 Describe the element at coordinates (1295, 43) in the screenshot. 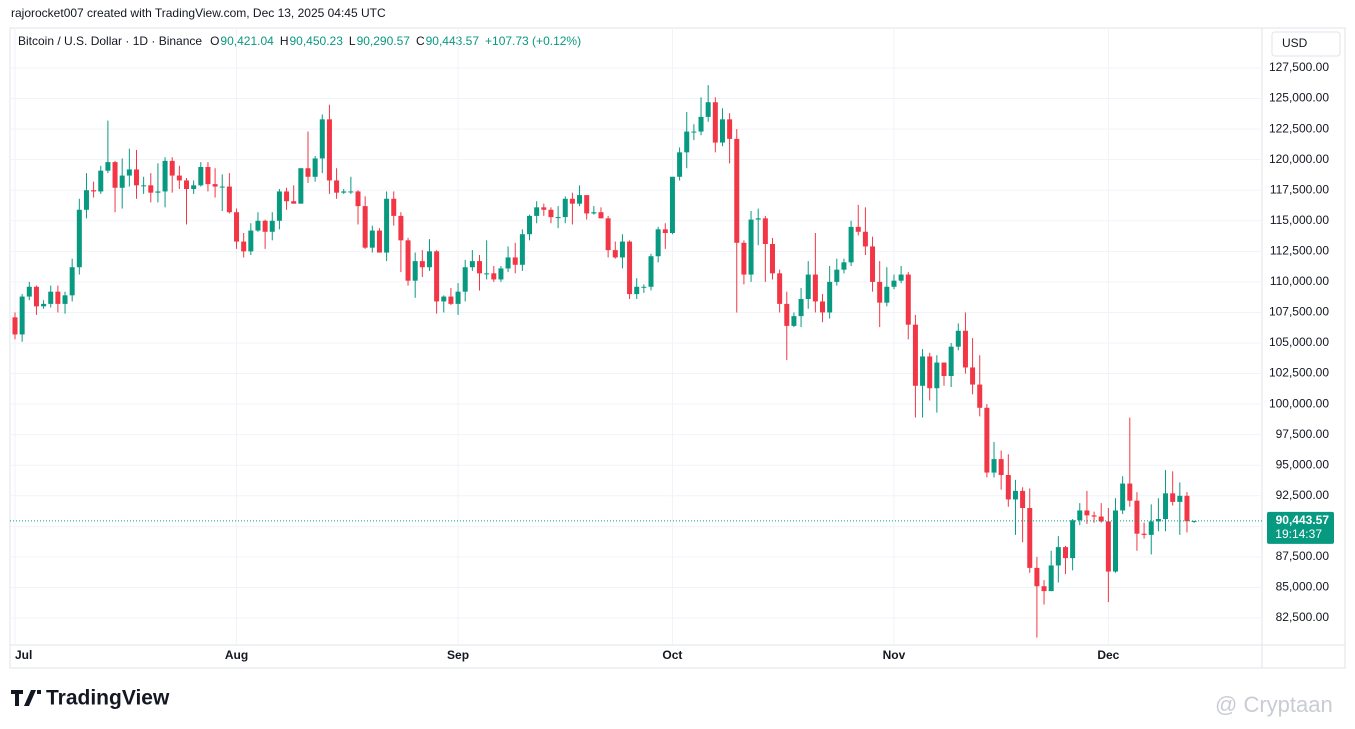

I see `currency: USD` at that location.